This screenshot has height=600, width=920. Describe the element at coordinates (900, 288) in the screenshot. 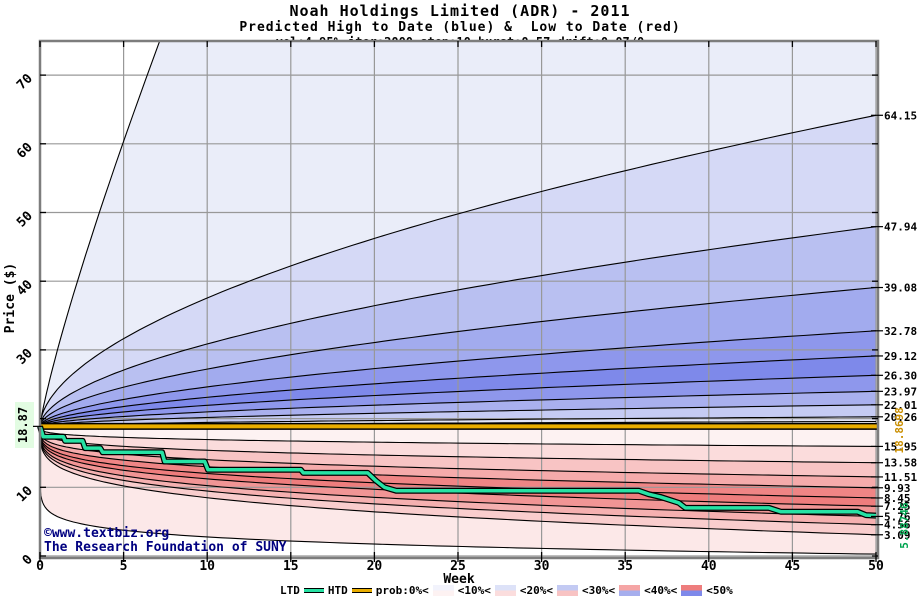

I see `svg-text: 39.08` at that location.